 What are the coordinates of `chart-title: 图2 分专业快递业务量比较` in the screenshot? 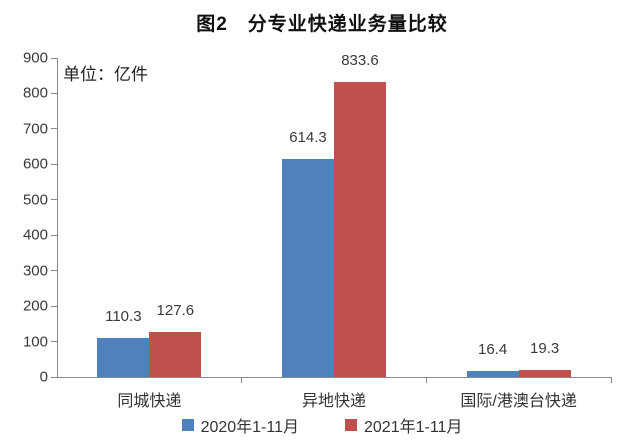 It's located at (322, 24).